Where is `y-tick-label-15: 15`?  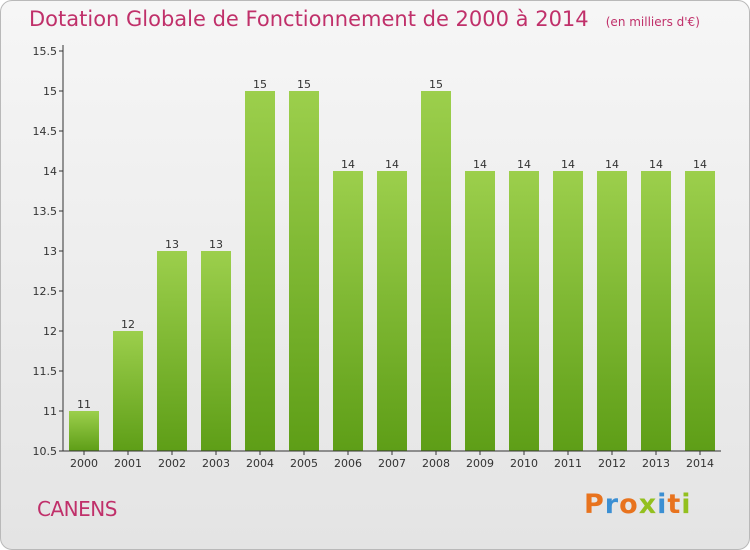 y-tick-label-15: 15 is located at coordinates (50, 91).